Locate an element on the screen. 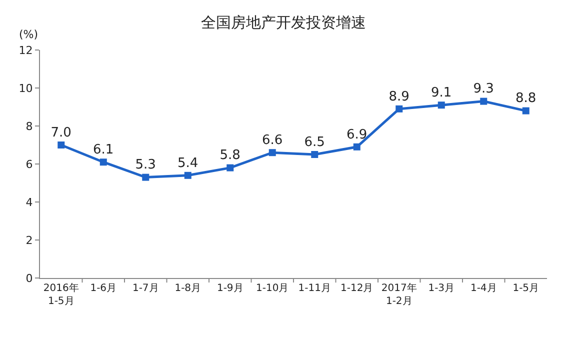 This screenshot has width=567, height=338. data-label: 6.5 is located at coordinates (314, 142).